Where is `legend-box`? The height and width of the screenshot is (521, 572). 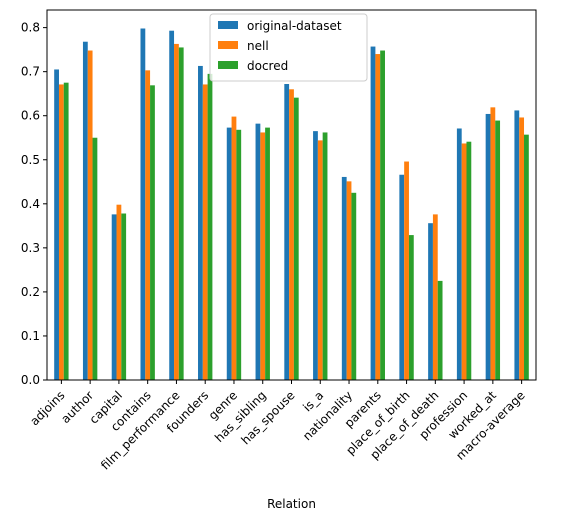
legend-box is located at coordinates (288, 47).